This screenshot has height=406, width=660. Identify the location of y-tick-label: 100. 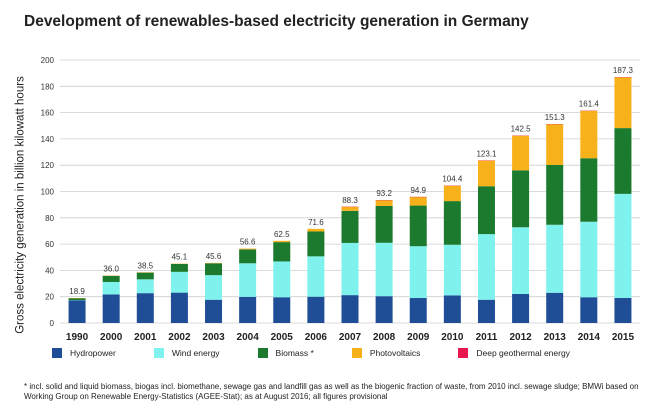
(48, 192).